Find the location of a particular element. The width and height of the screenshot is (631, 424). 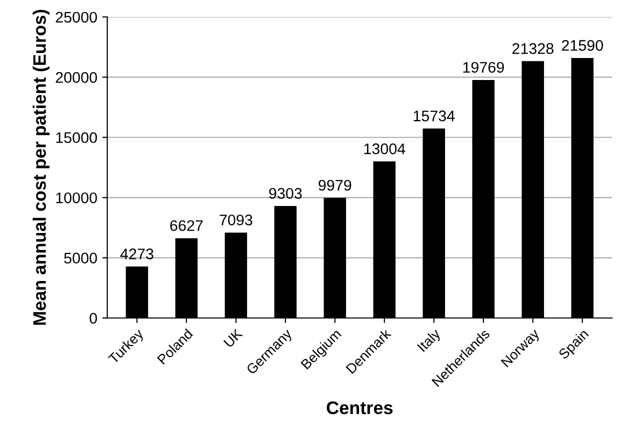

data-label: 7093 is located at coordinates (236, 220).